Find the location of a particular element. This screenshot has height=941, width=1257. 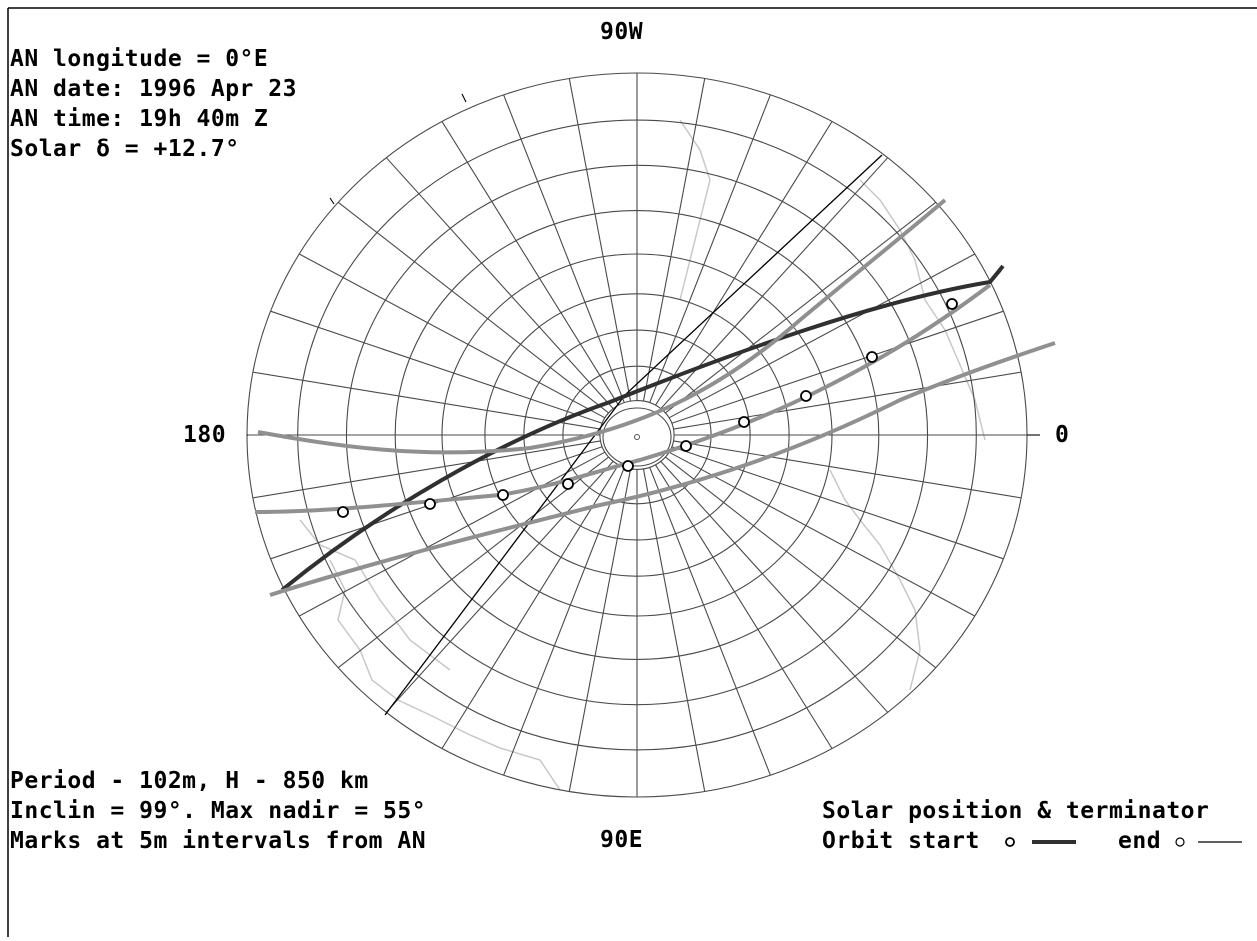

legend-orbit-end: end is located at coordinates (1140, 841).